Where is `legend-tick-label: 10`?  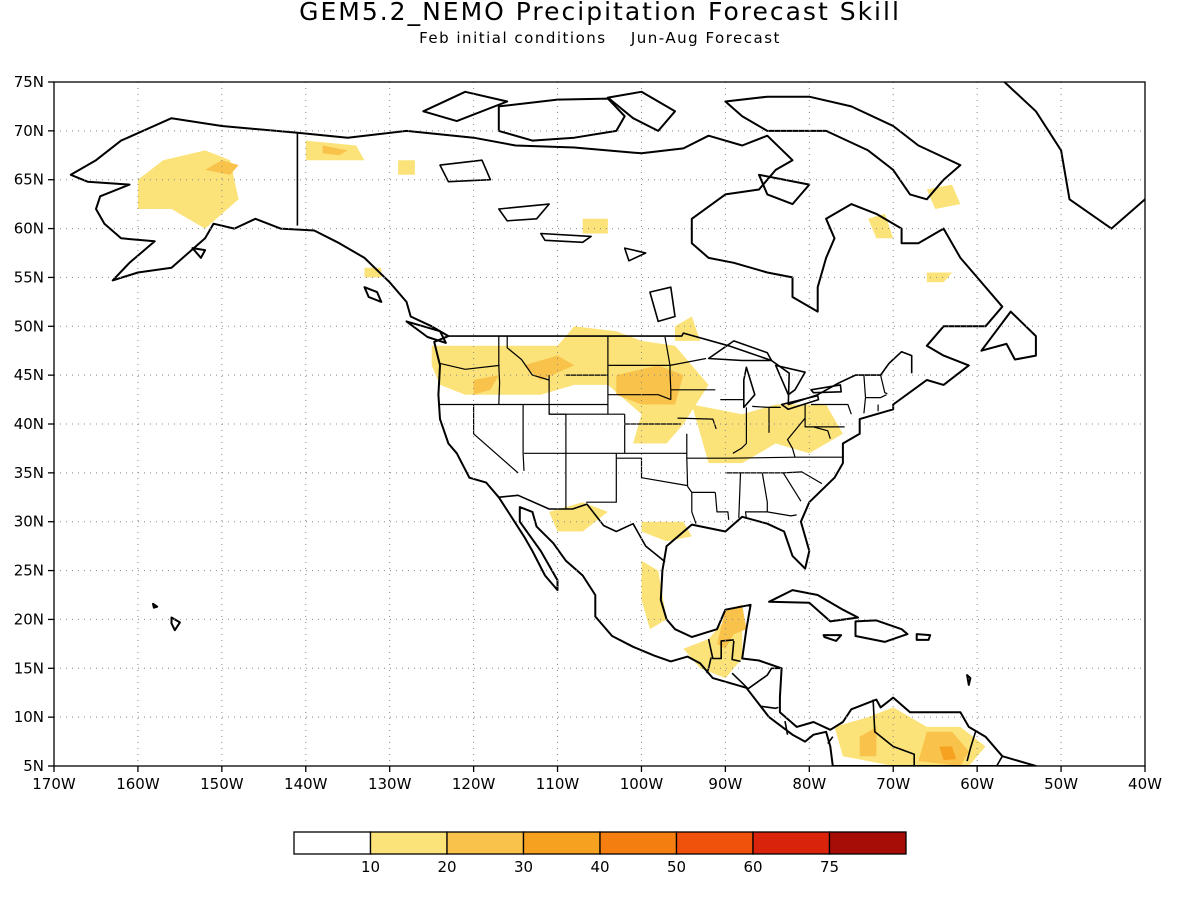 legend-tick-label: 10 is located at coordinates (370, 867).